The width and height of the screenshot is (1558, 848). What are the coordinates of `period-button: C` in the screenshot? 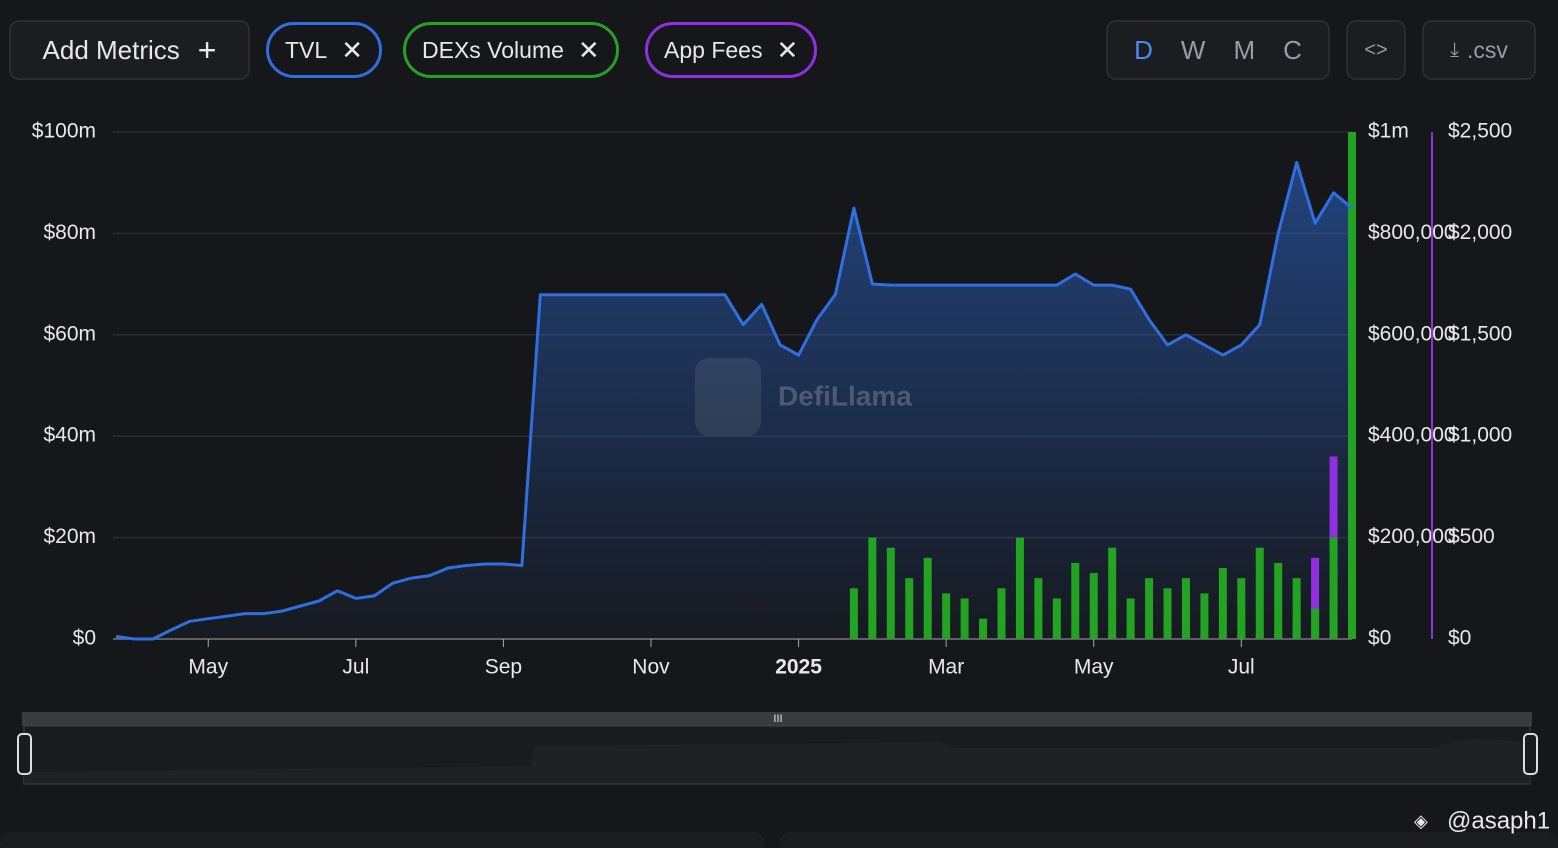 It's located at (1292, 49).